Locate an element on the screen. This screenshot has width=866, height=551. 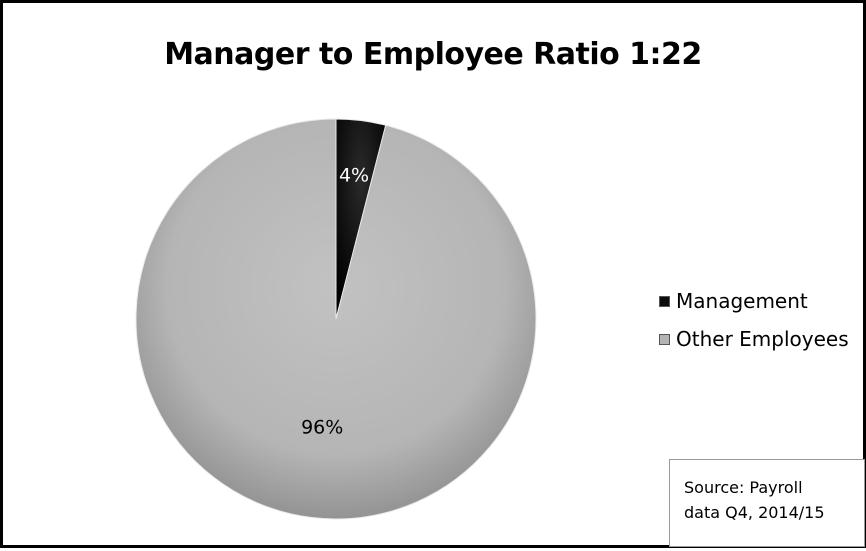
source-note: Source: Payroll data Q4, 2014/15 is located at coordinates (767, 503).